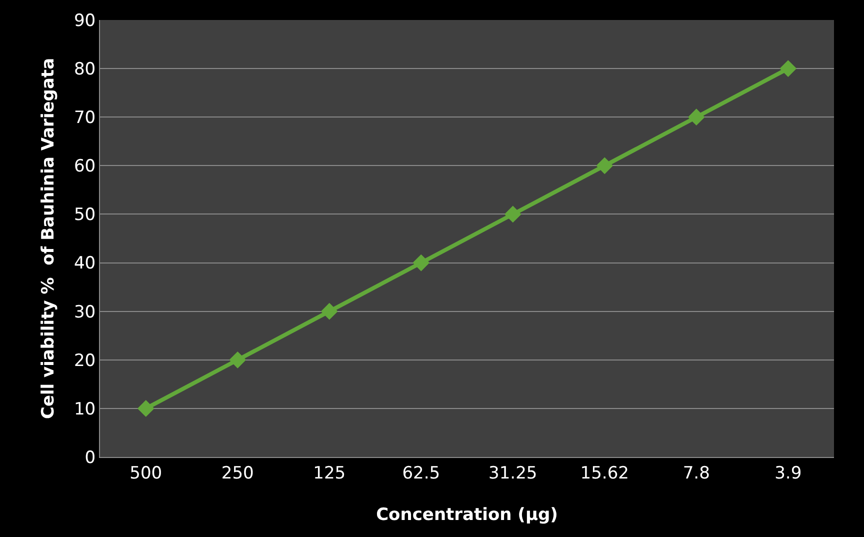  Describe the element at coordinates (788, 473) in the screenshot. I see `x-tick-label: 3.9` at that location.